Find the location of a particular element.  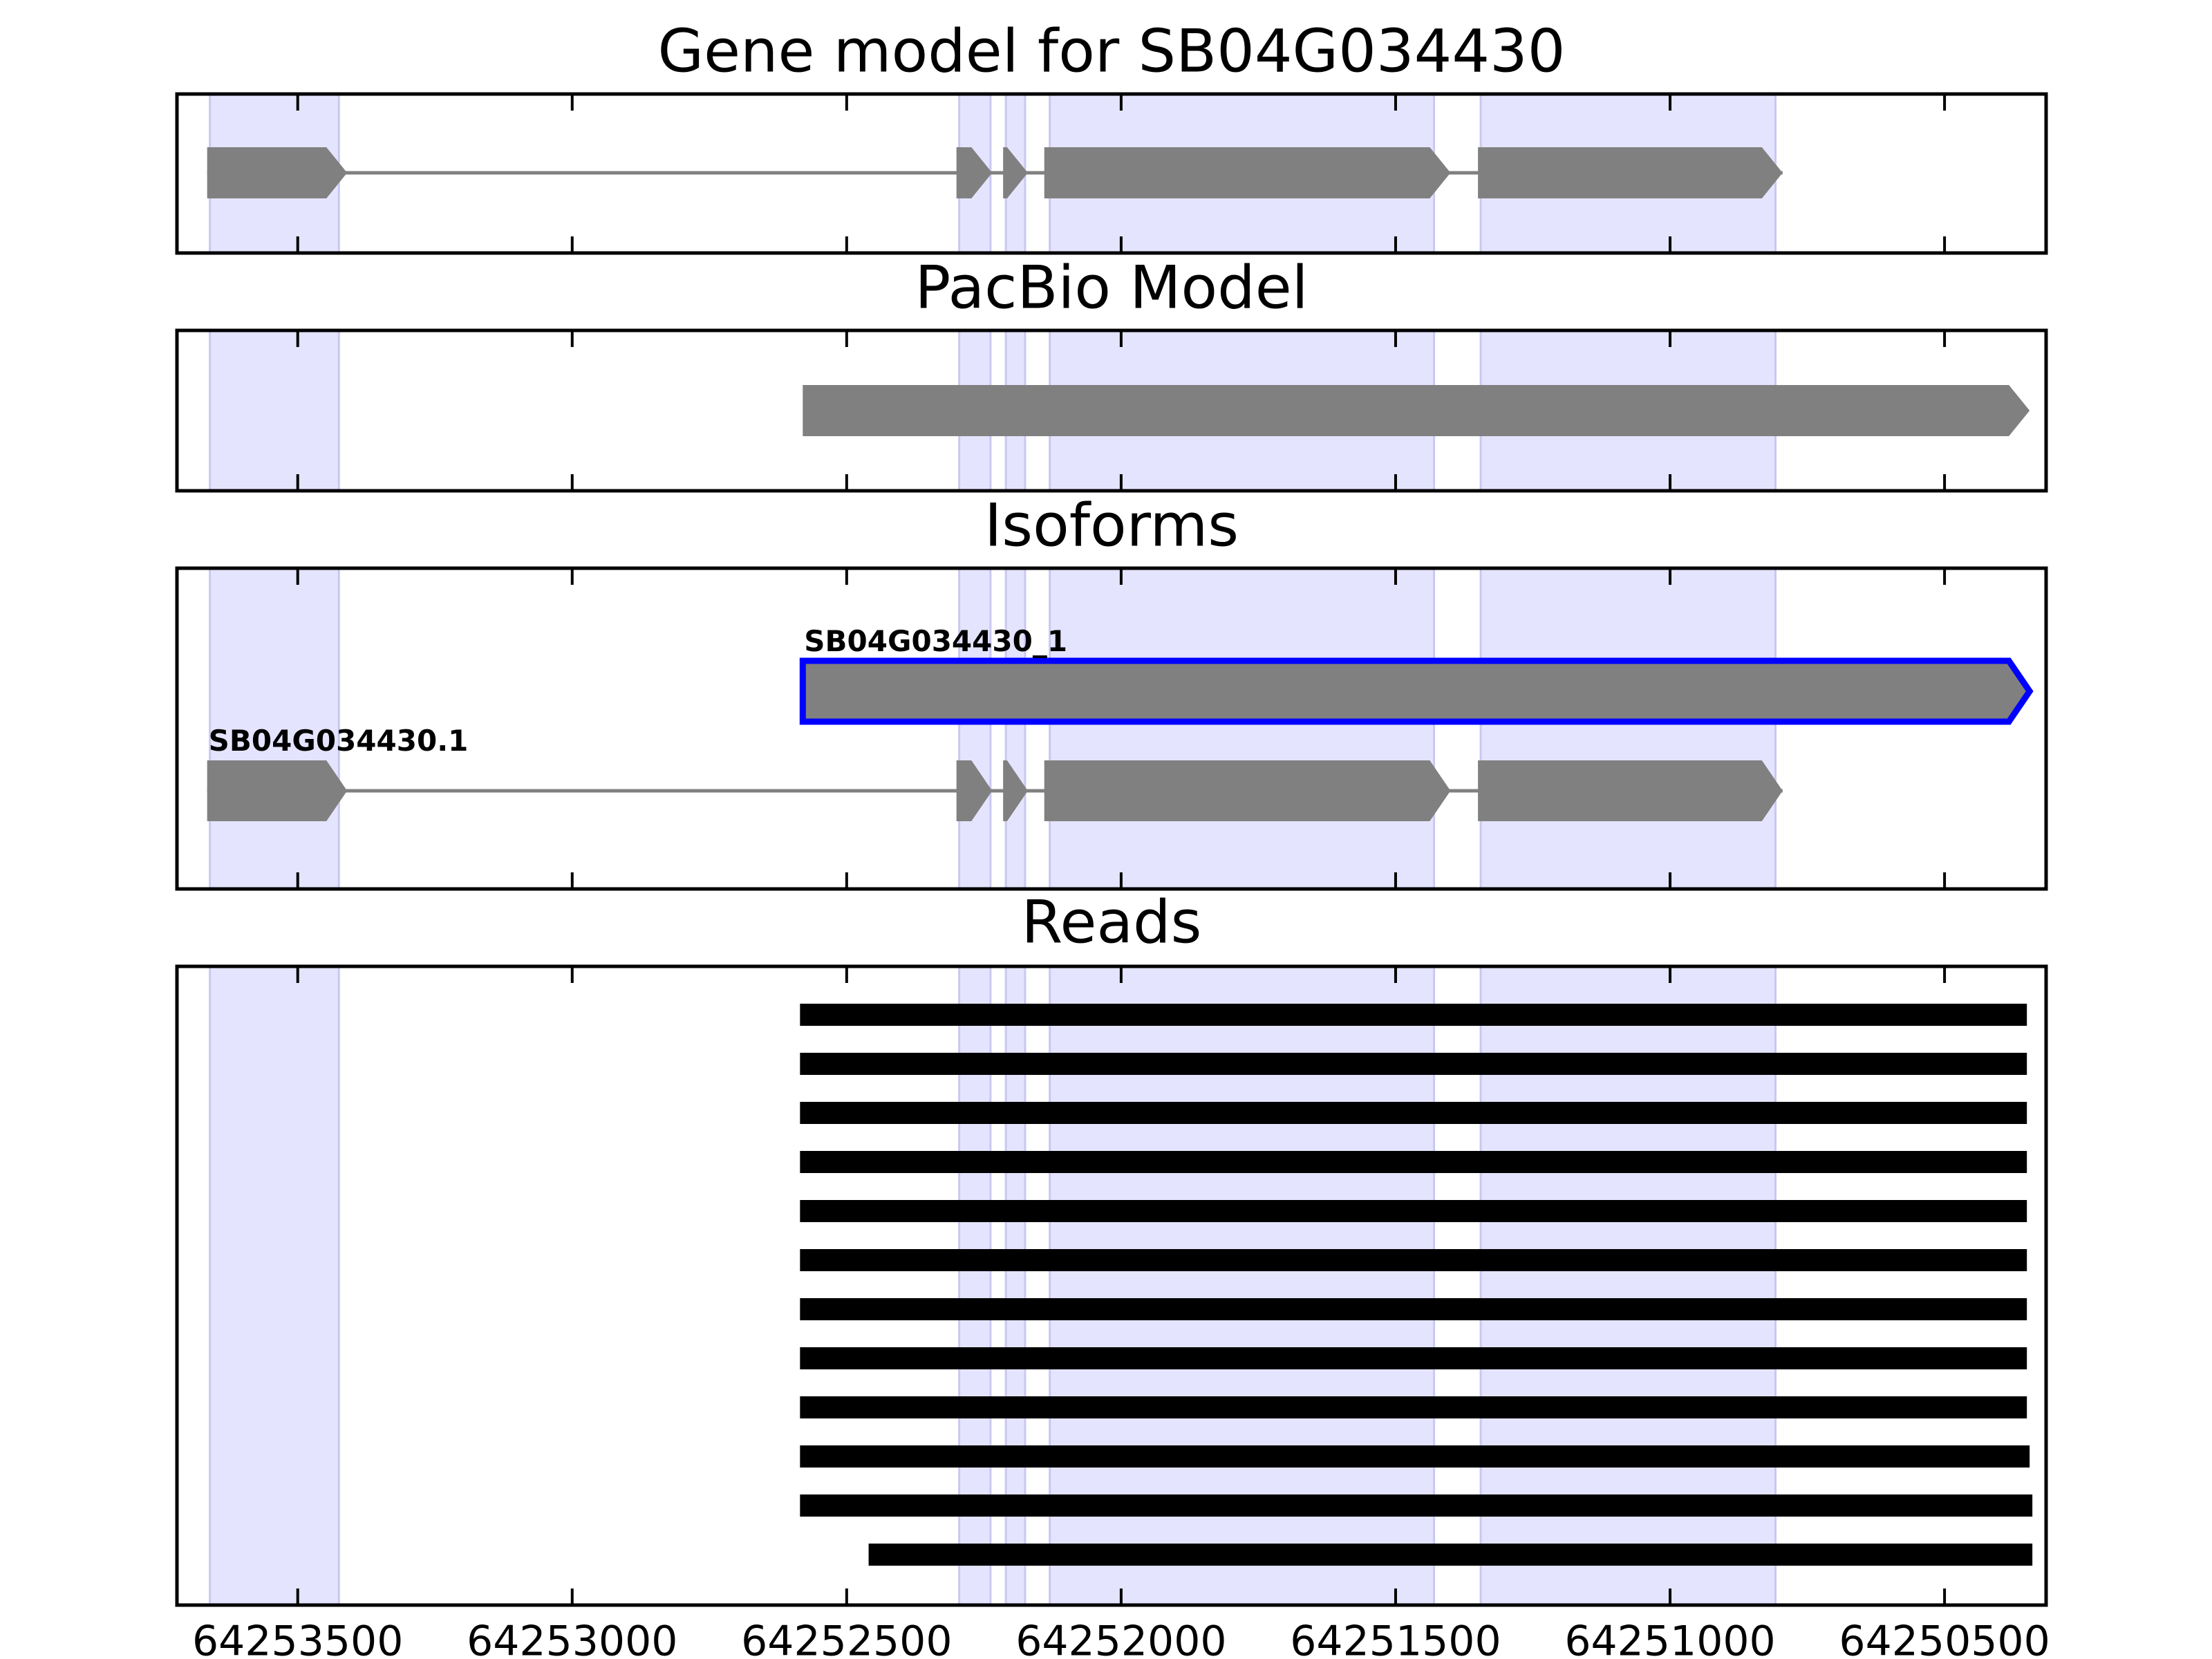

isoform-label: SB04G034430.1 is located at coordinates (339, 741).